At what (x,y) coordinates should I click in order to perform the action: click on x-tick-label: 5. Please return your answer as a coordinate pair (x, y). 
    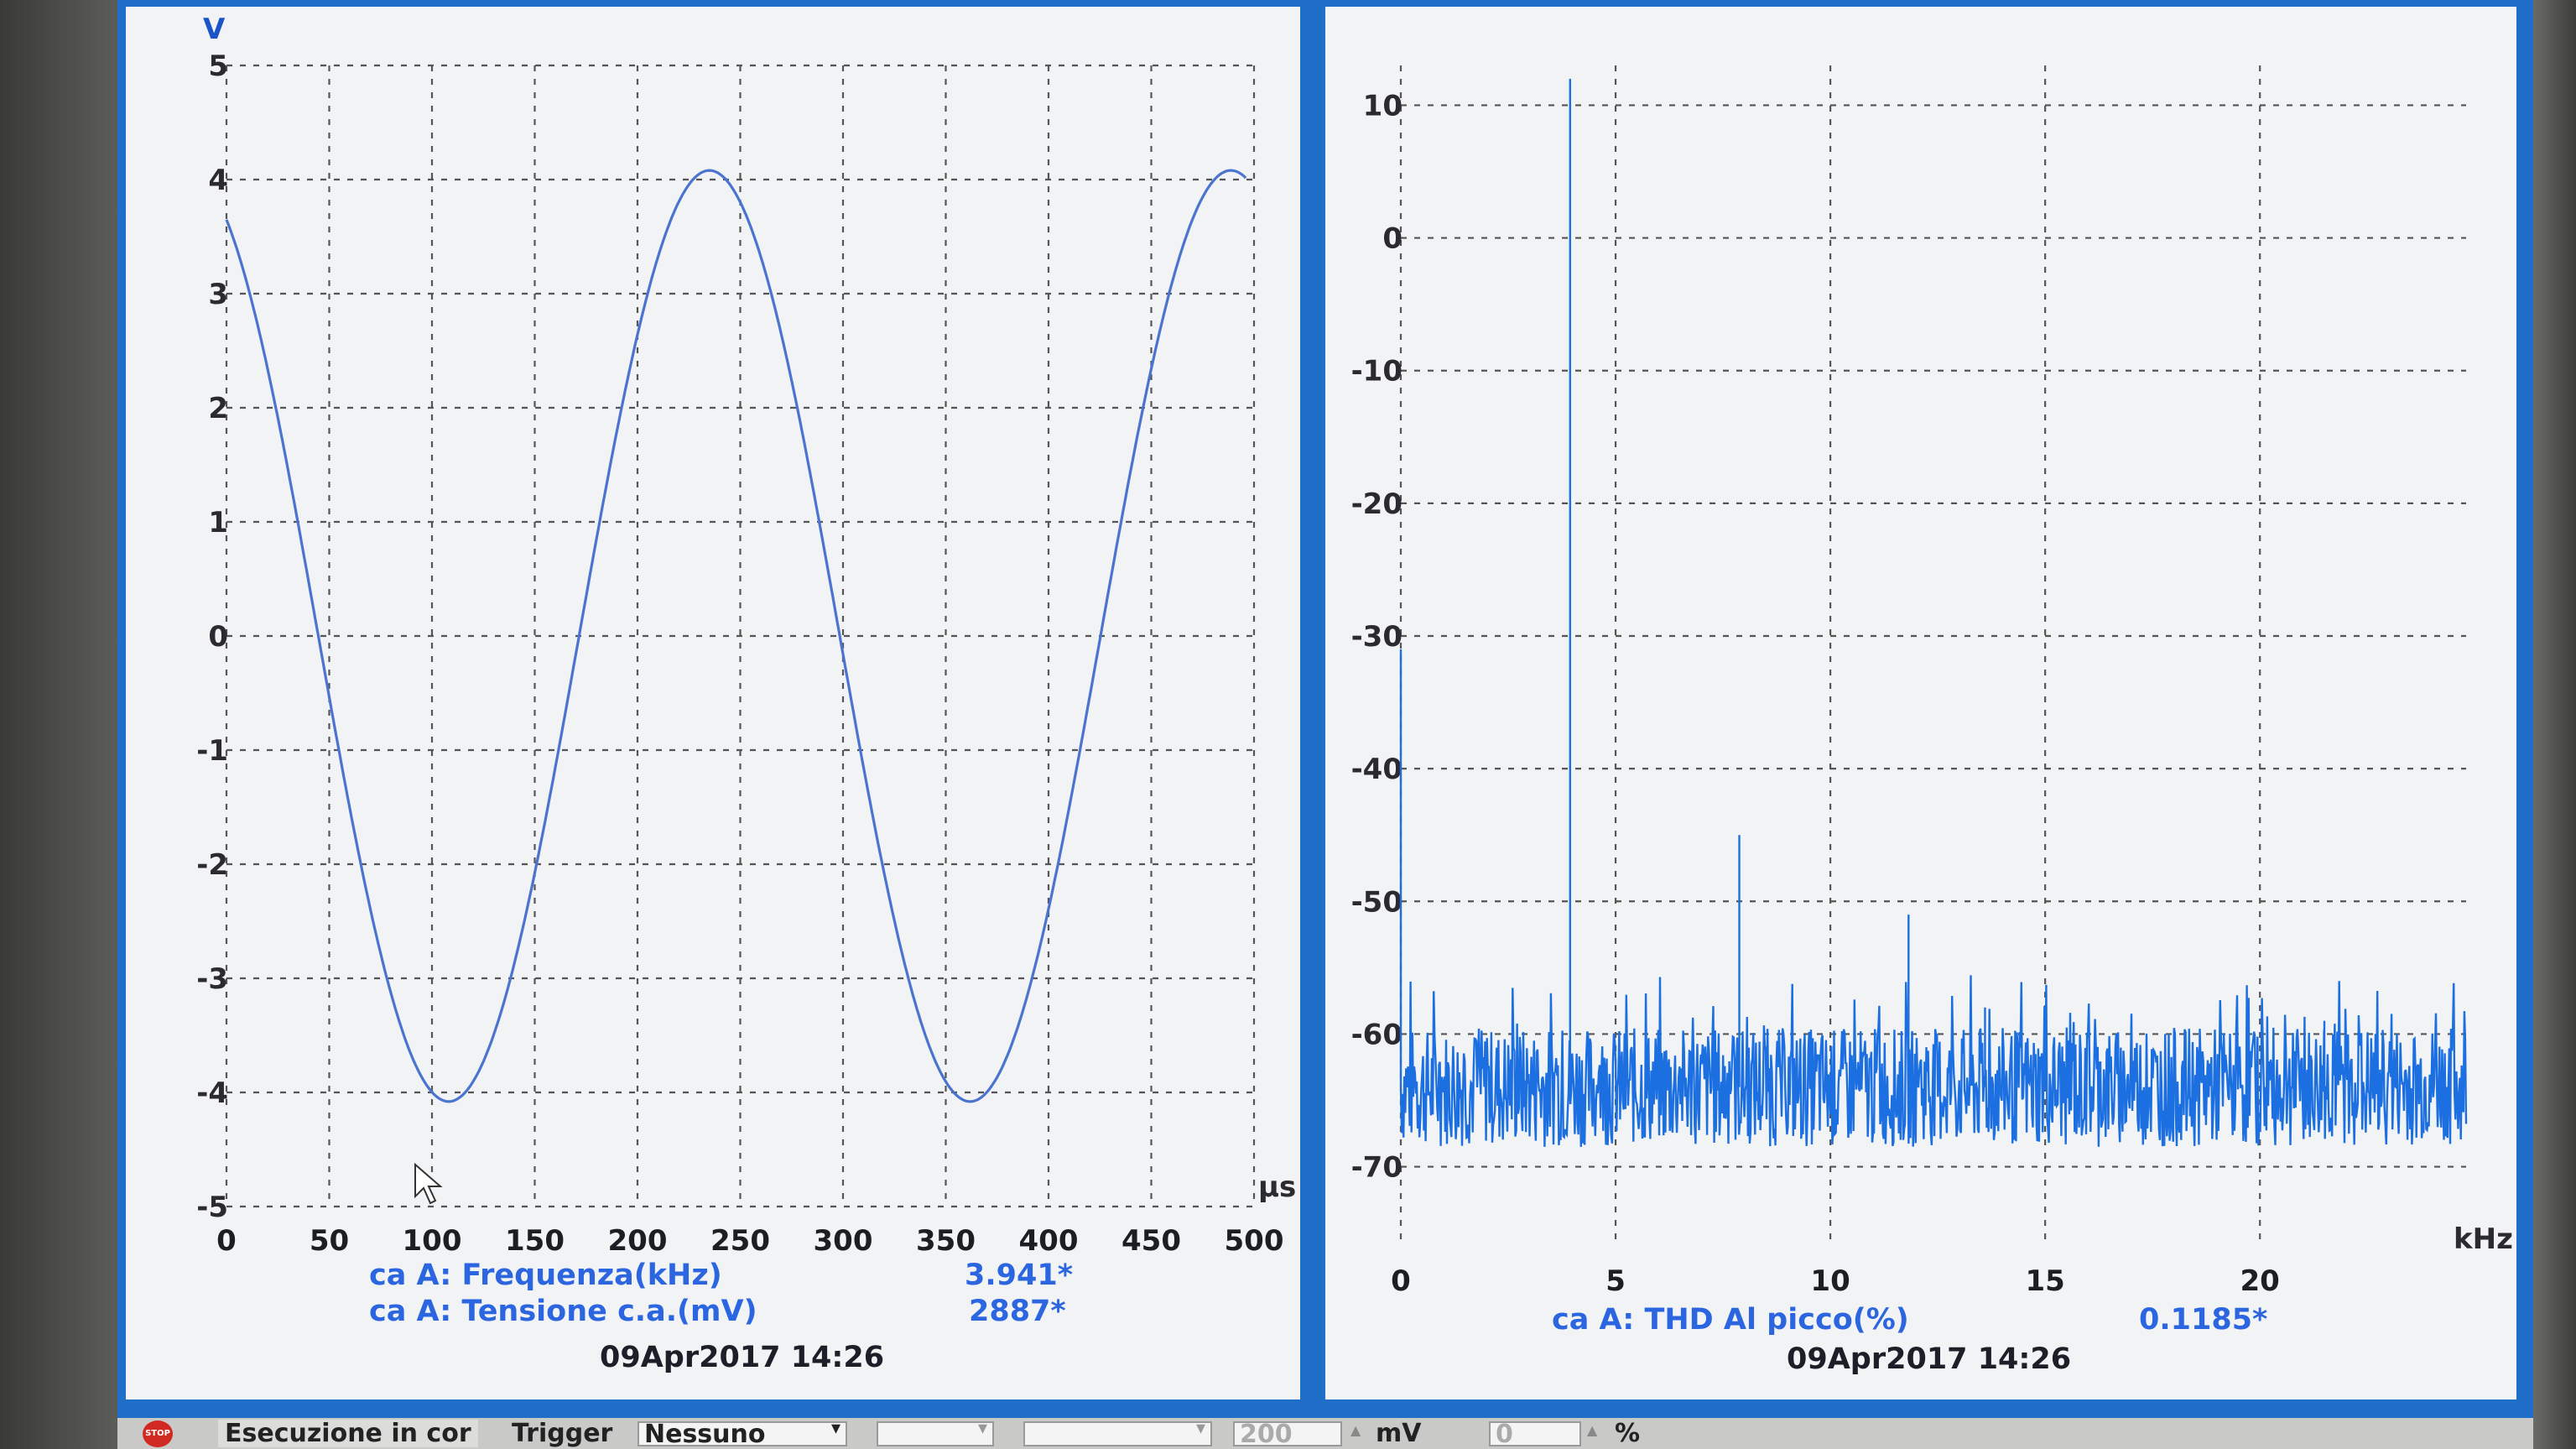
    Looking at the image, I should click on (1615, 1281).